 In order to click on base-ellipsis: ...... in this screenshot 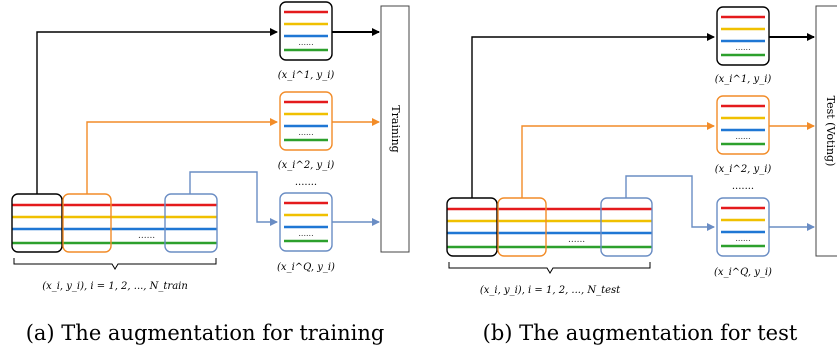, I will do `click(146, 236)`.